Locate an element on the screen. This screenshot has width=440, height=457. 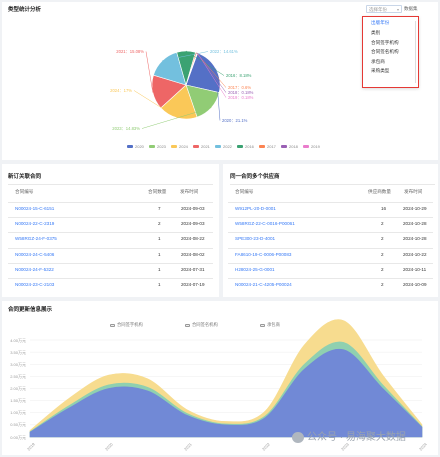
pie-label: 2023：14.83% is located at coordinates (126, 128).